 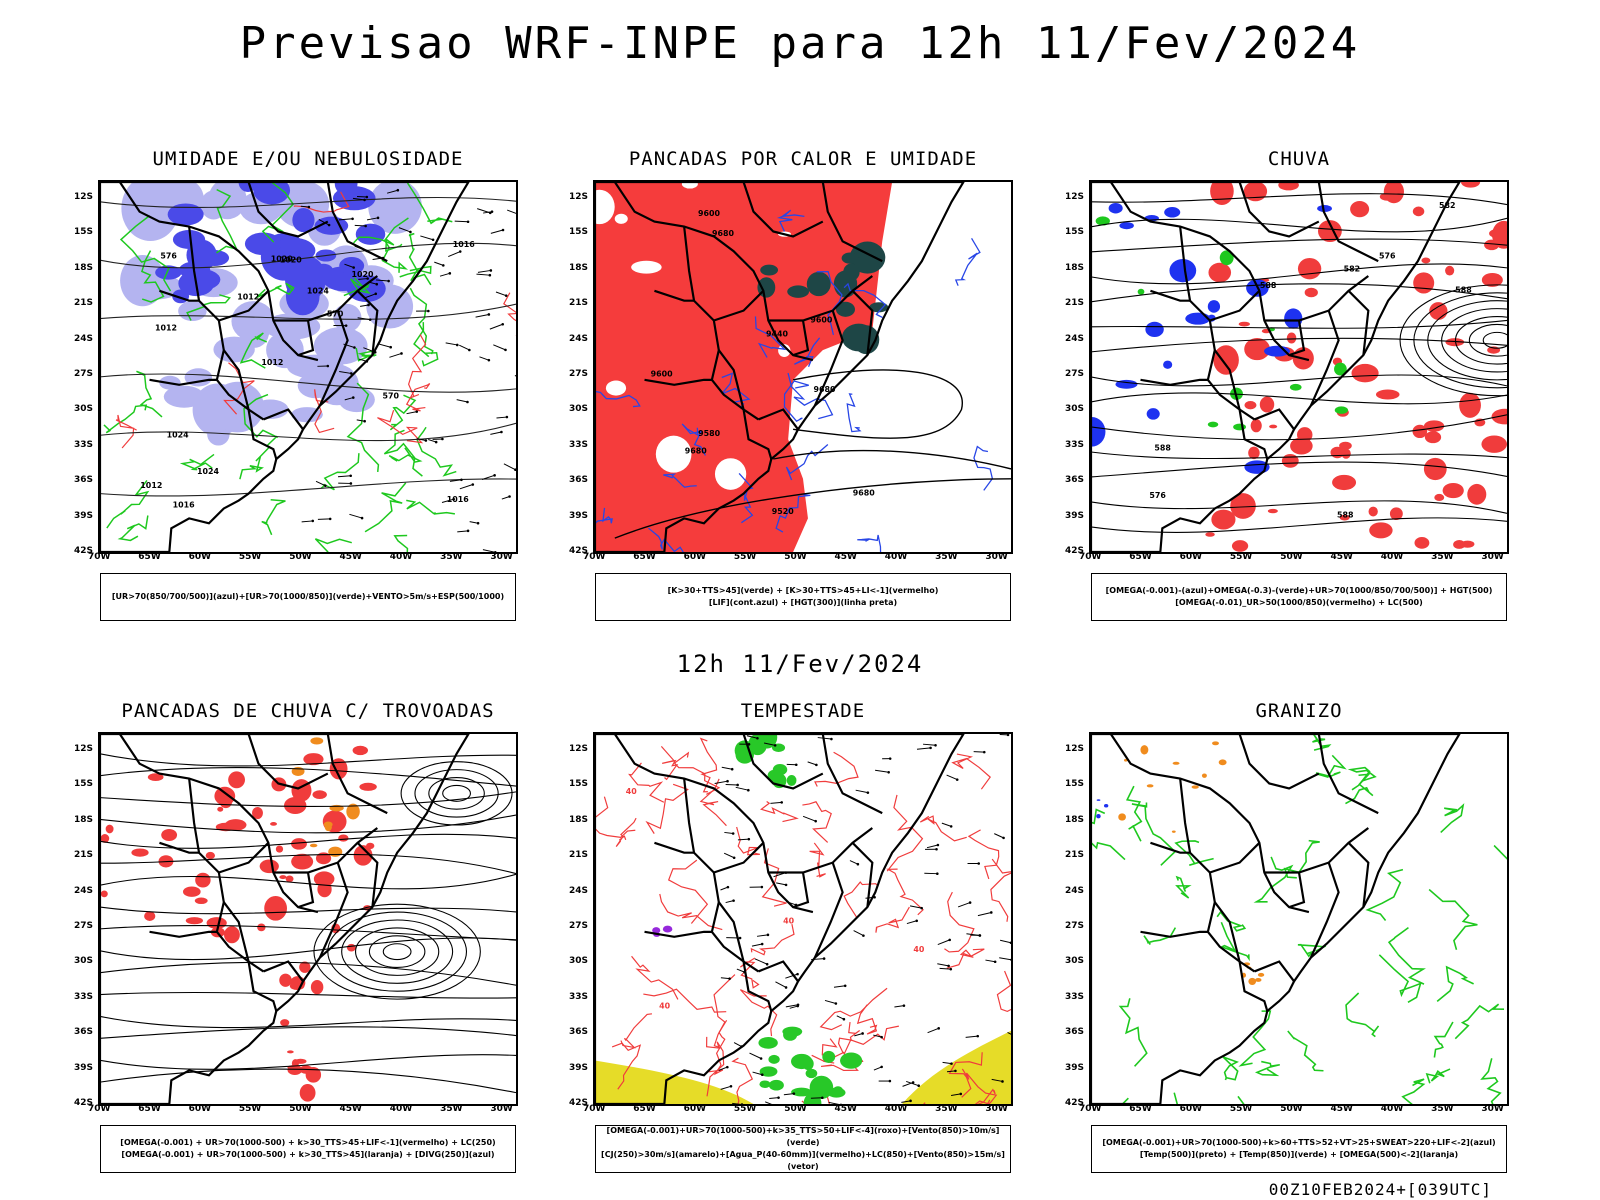 What do you see at coordinates (1075, 855) in the screenshot?
I see `lat-label: 21S` at bounding box center [1075, 855].